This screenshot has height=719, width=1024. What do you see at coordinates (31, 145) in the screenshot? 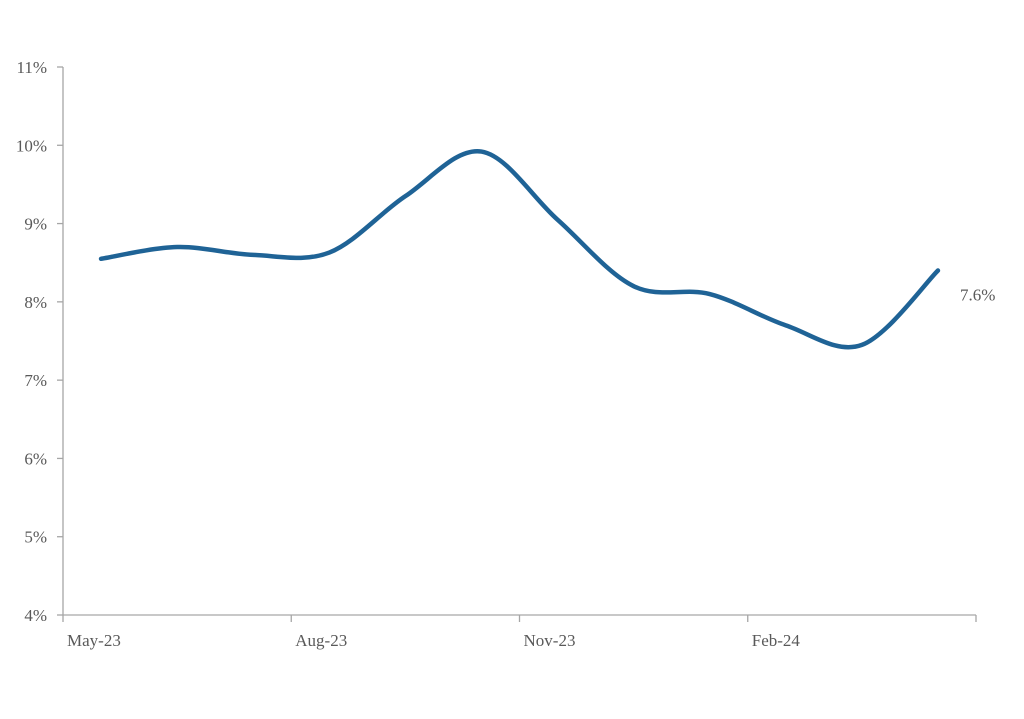
I see `y-tick-label: 10%` at bounding box center [31, 145].